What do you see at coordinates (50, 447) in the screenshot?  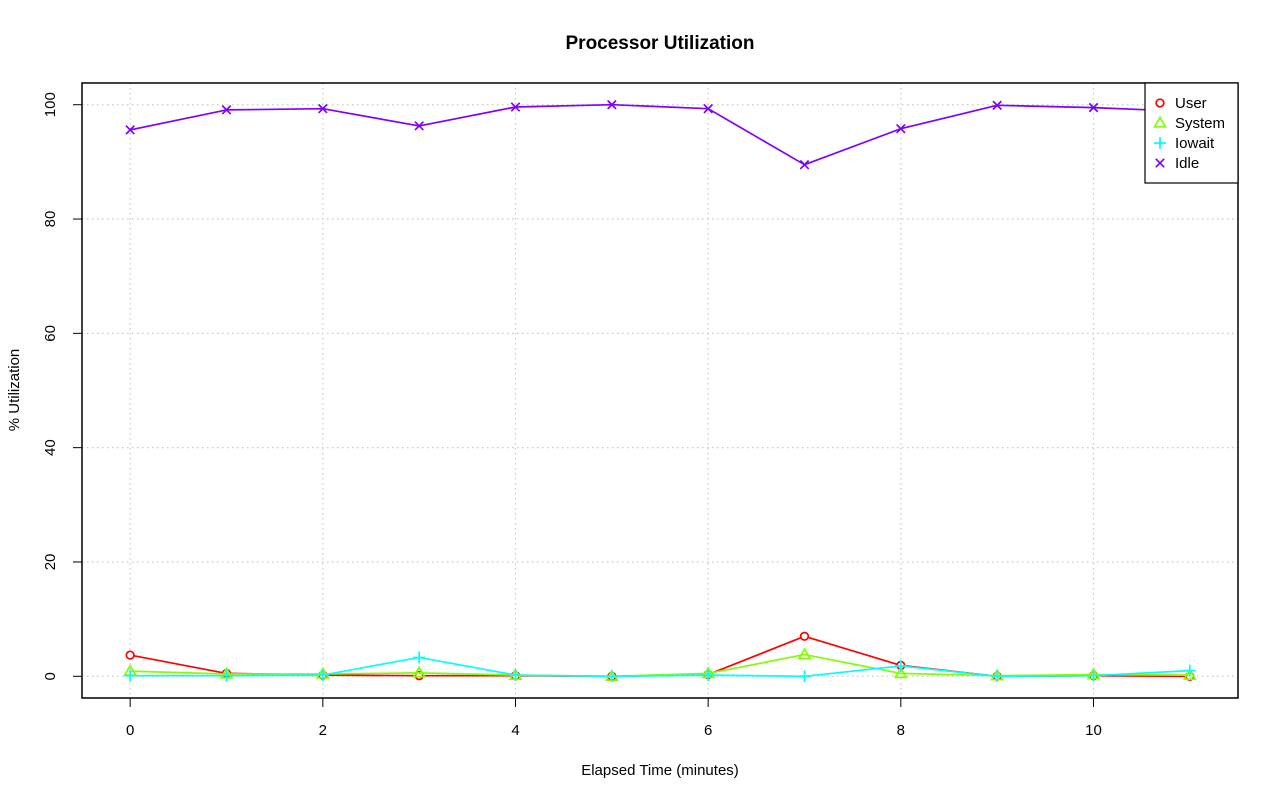 I see `y-tick-label: 40` at bounding box center [50, 447].